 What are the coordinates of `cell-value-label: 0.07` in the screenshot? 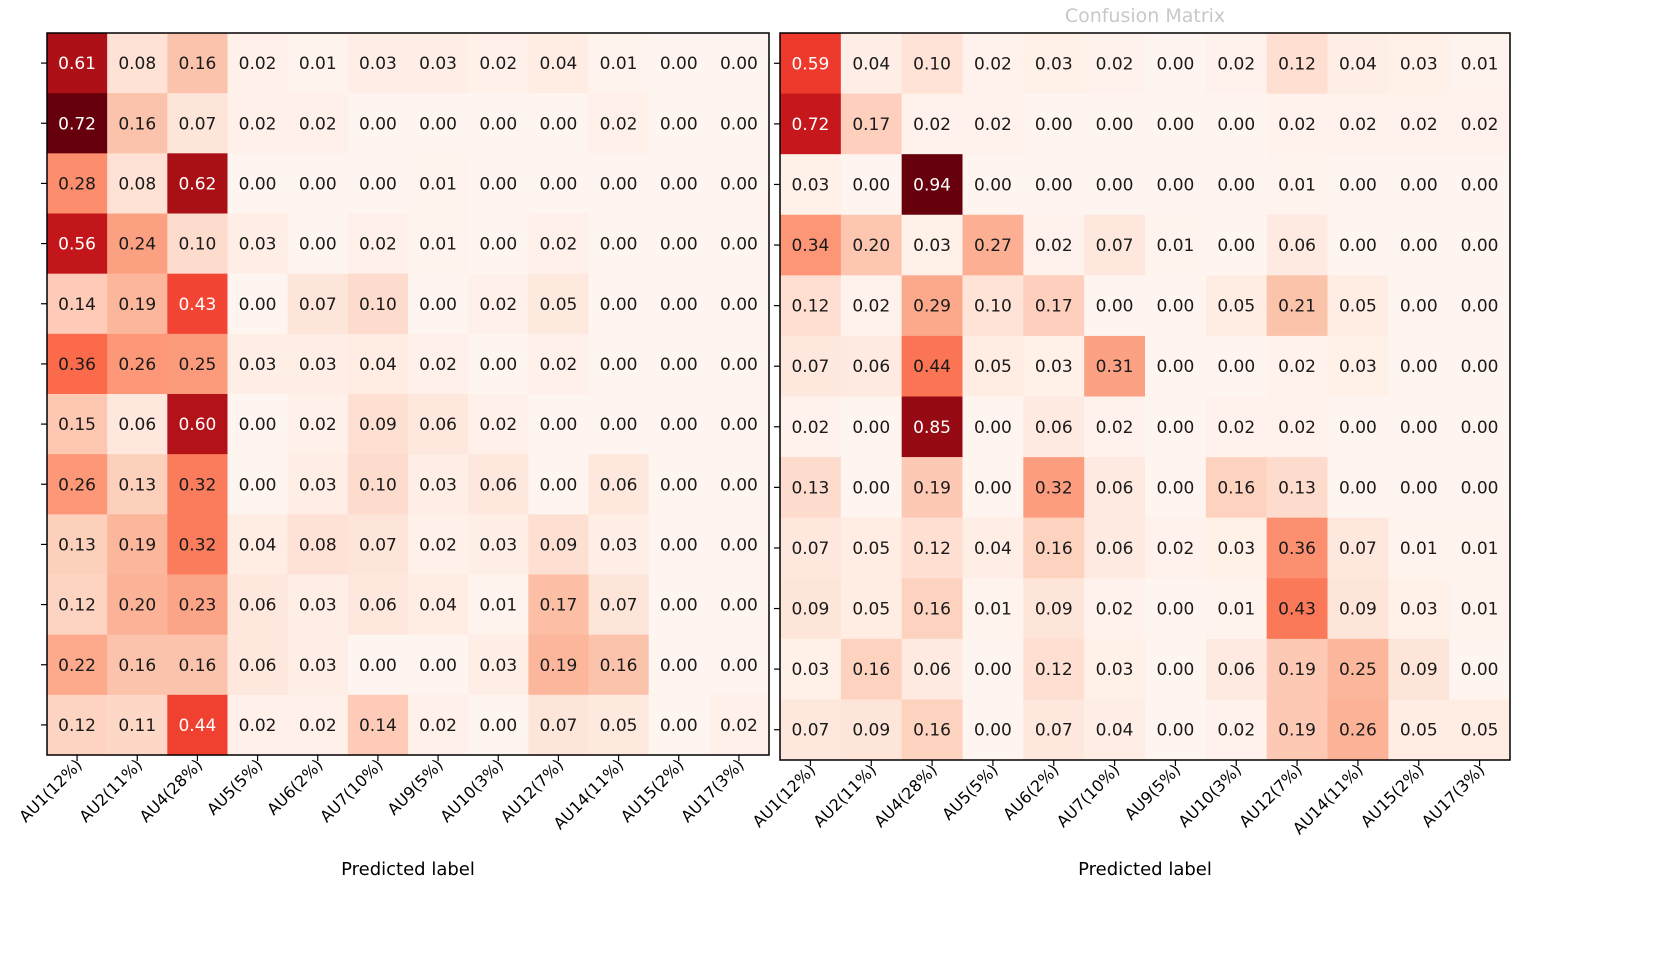 It's located at (558, 726).